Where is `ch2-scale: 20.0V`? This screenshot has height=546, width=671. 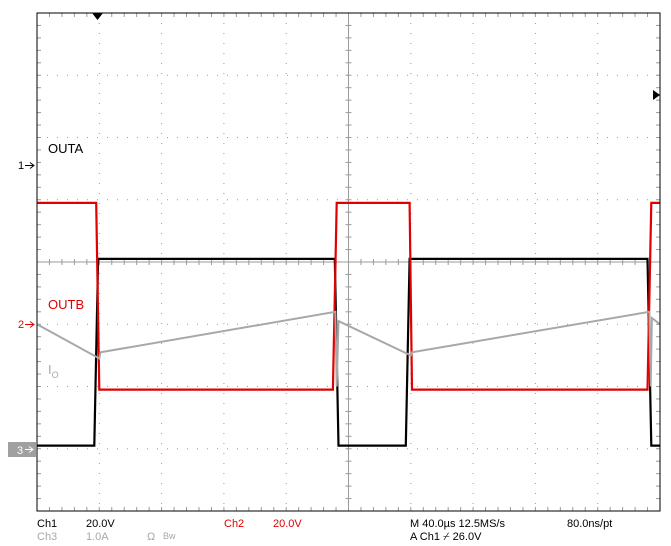
ch2-scale: 20.0V is located at coordinates (287, 524).